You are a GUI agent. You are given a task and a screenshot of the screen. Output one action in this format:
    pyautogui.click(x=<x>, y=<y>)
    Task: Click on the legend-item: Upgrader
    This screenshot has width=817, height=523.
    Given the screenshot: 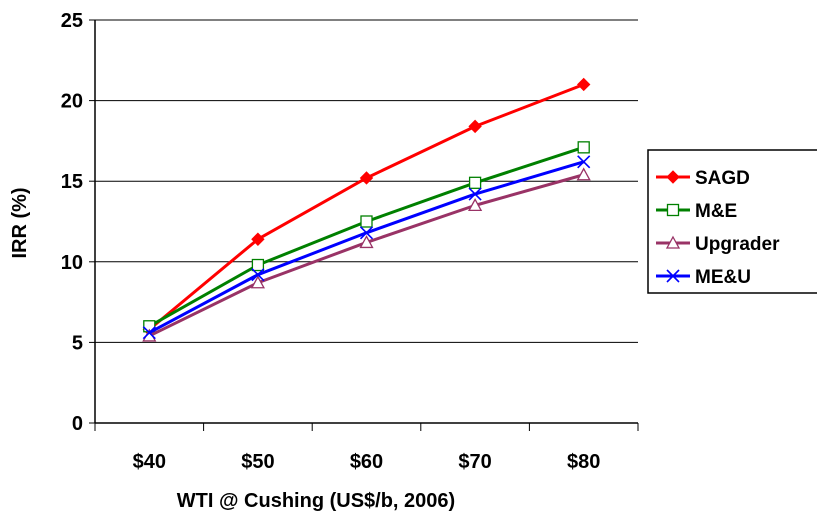 What is the action you would take?
    pyautogui.click(x=718, y=244)
    